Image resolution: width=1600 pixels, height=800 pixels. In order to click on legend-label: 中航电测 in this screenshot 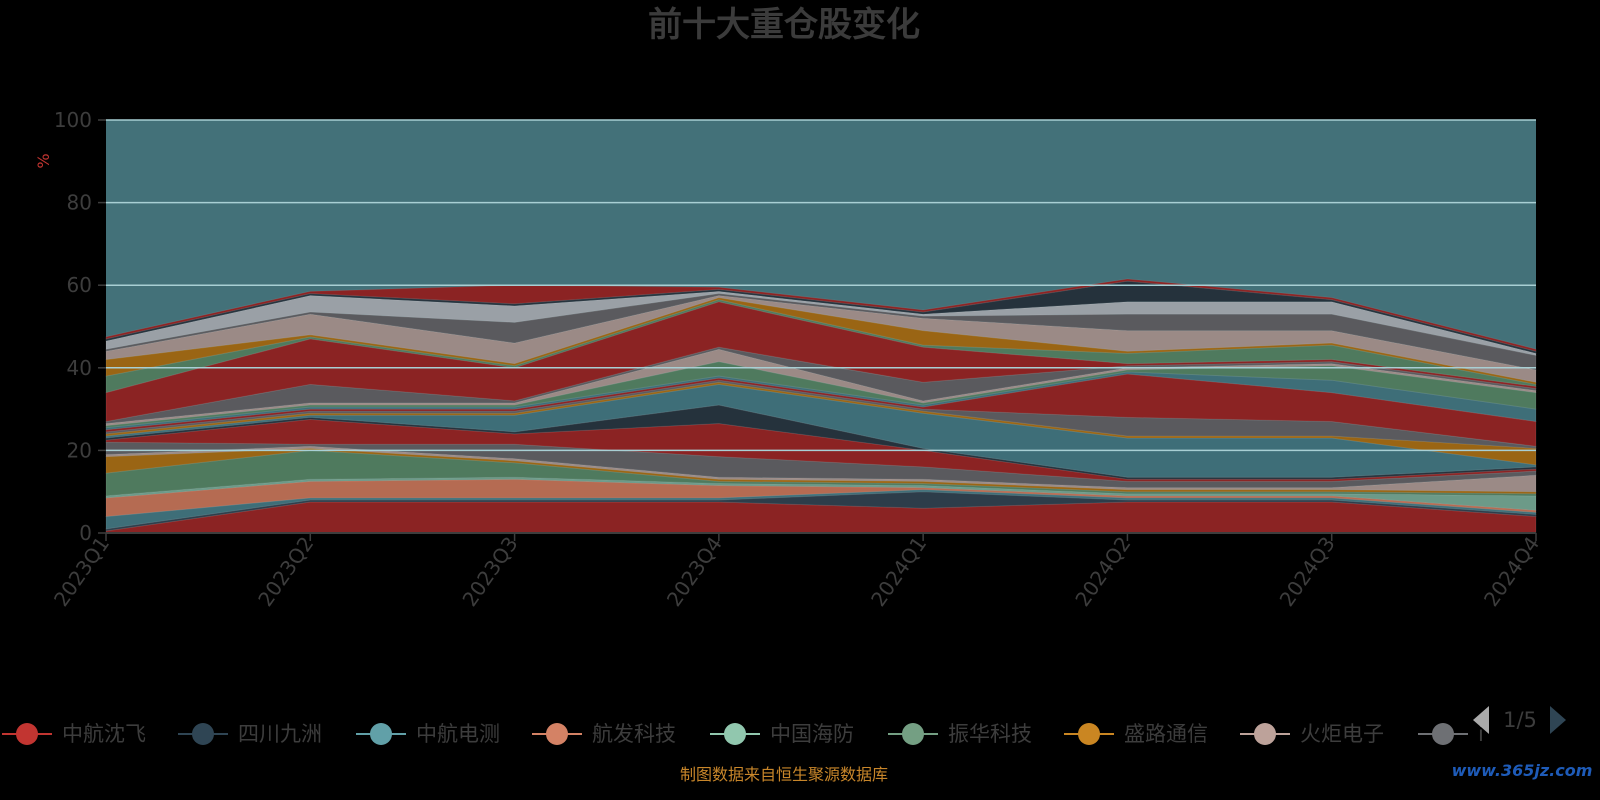, I will do `click(458, 734)`.